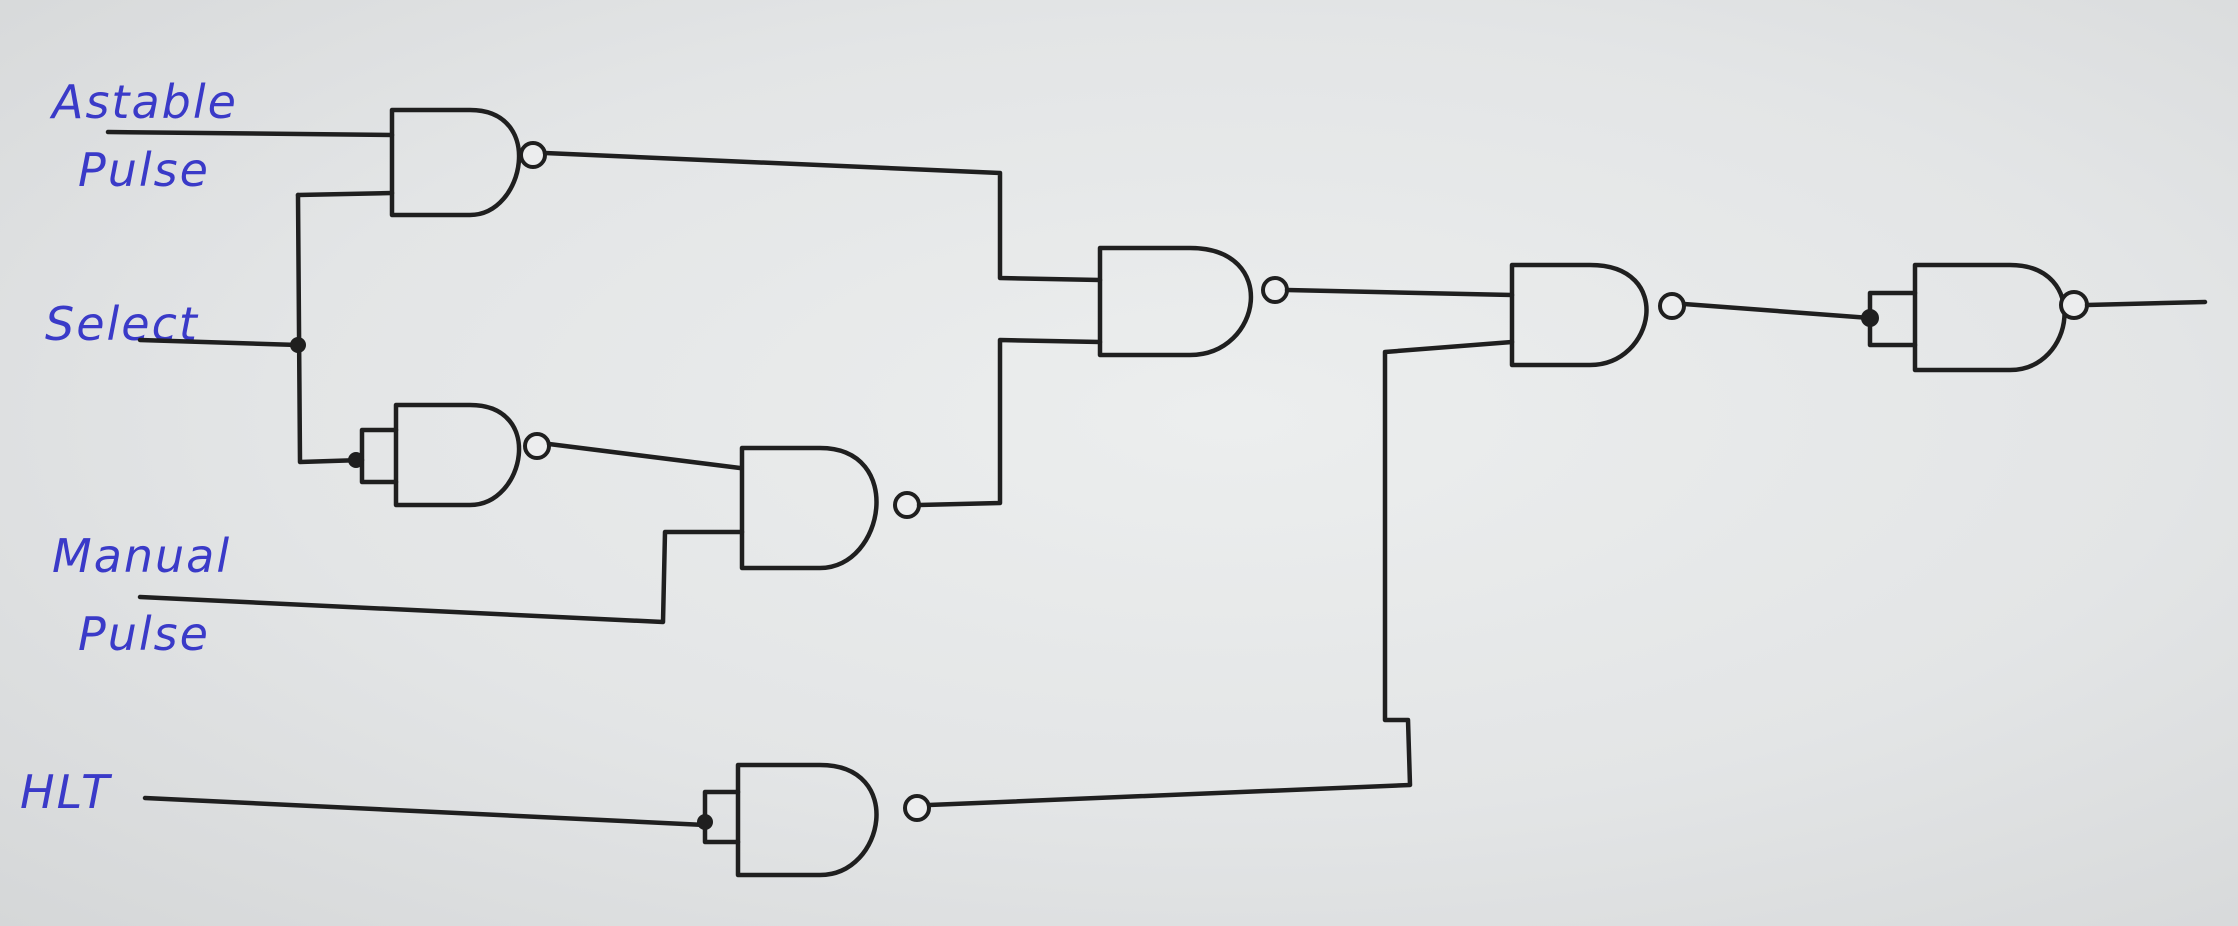  I want to click on wire-hlt-input, so click(425, 811).